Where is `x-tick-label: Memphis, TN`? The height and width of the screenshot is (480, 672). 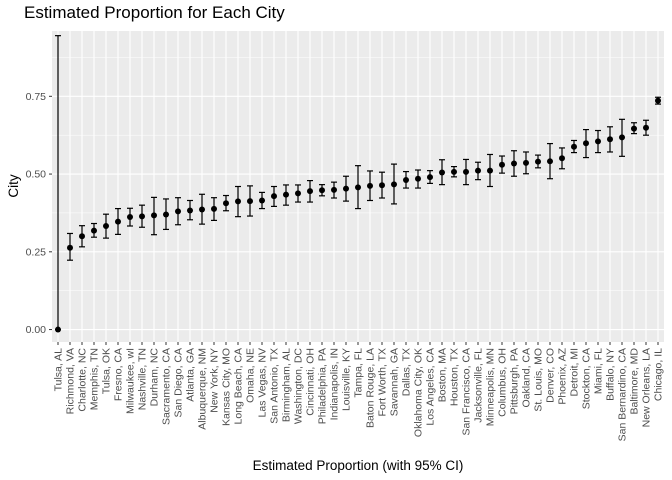
x-tick-label: Memphis, TN is located at coordinates (95, 379).